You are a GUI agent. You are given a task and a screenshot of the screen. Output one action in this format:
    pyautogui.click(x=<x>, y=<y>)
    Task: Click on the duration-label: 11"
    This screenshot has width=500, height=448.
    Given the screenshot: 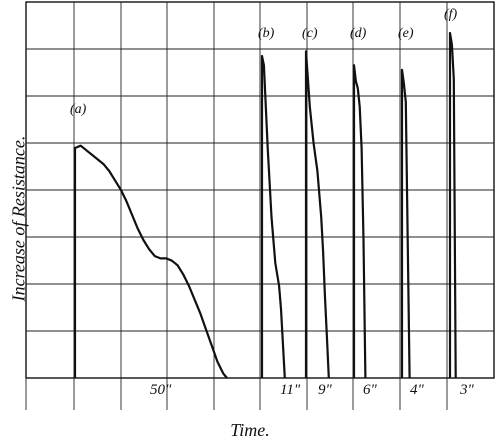 What is the action you would take?
    pyautogui.click(x=290, y=390)
    